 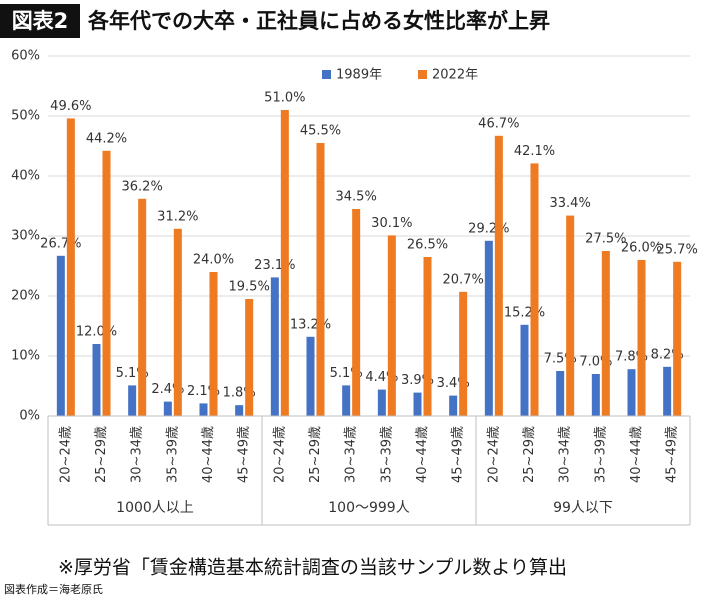 I want to click on value-label: 26.0%, so click(x=641, y=248).